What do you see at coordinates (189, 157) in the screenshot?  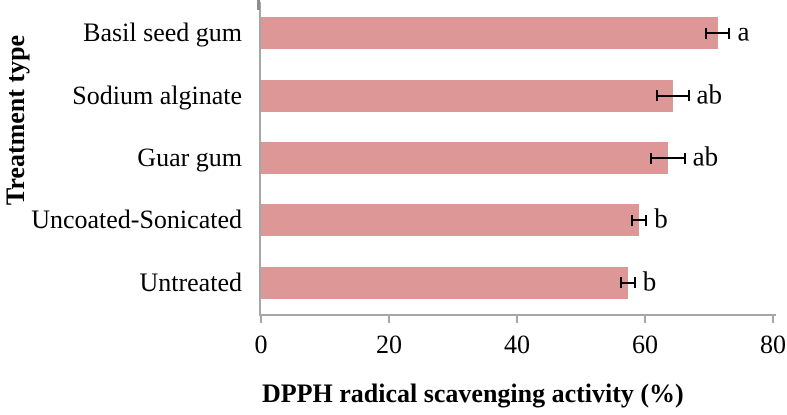 I see `category-label: Guar gum` at bounding box center [189, 157].